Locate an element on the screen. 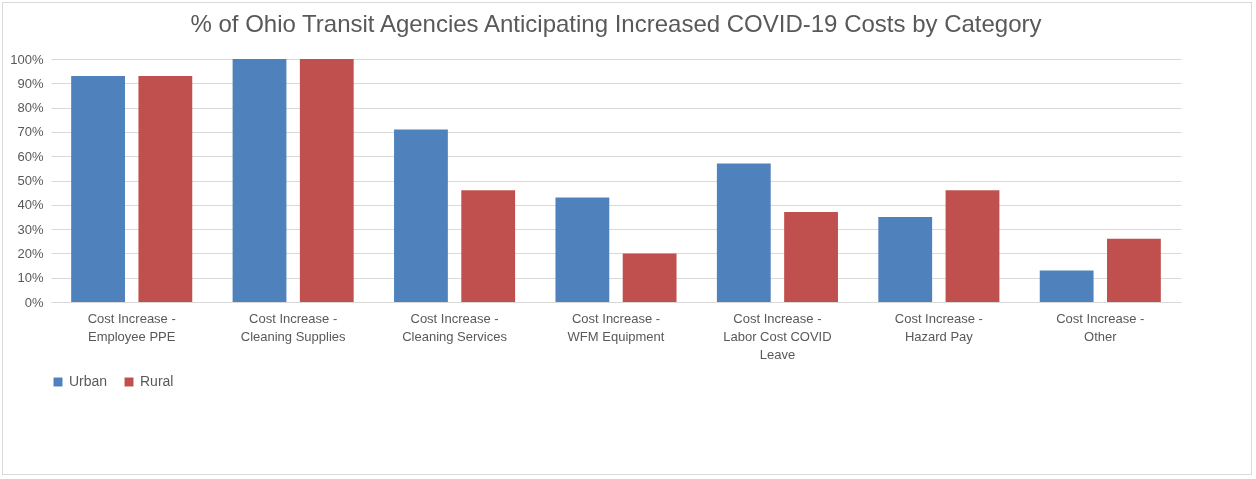  y-tick-label: 90% is located at coordinates (30, 83).